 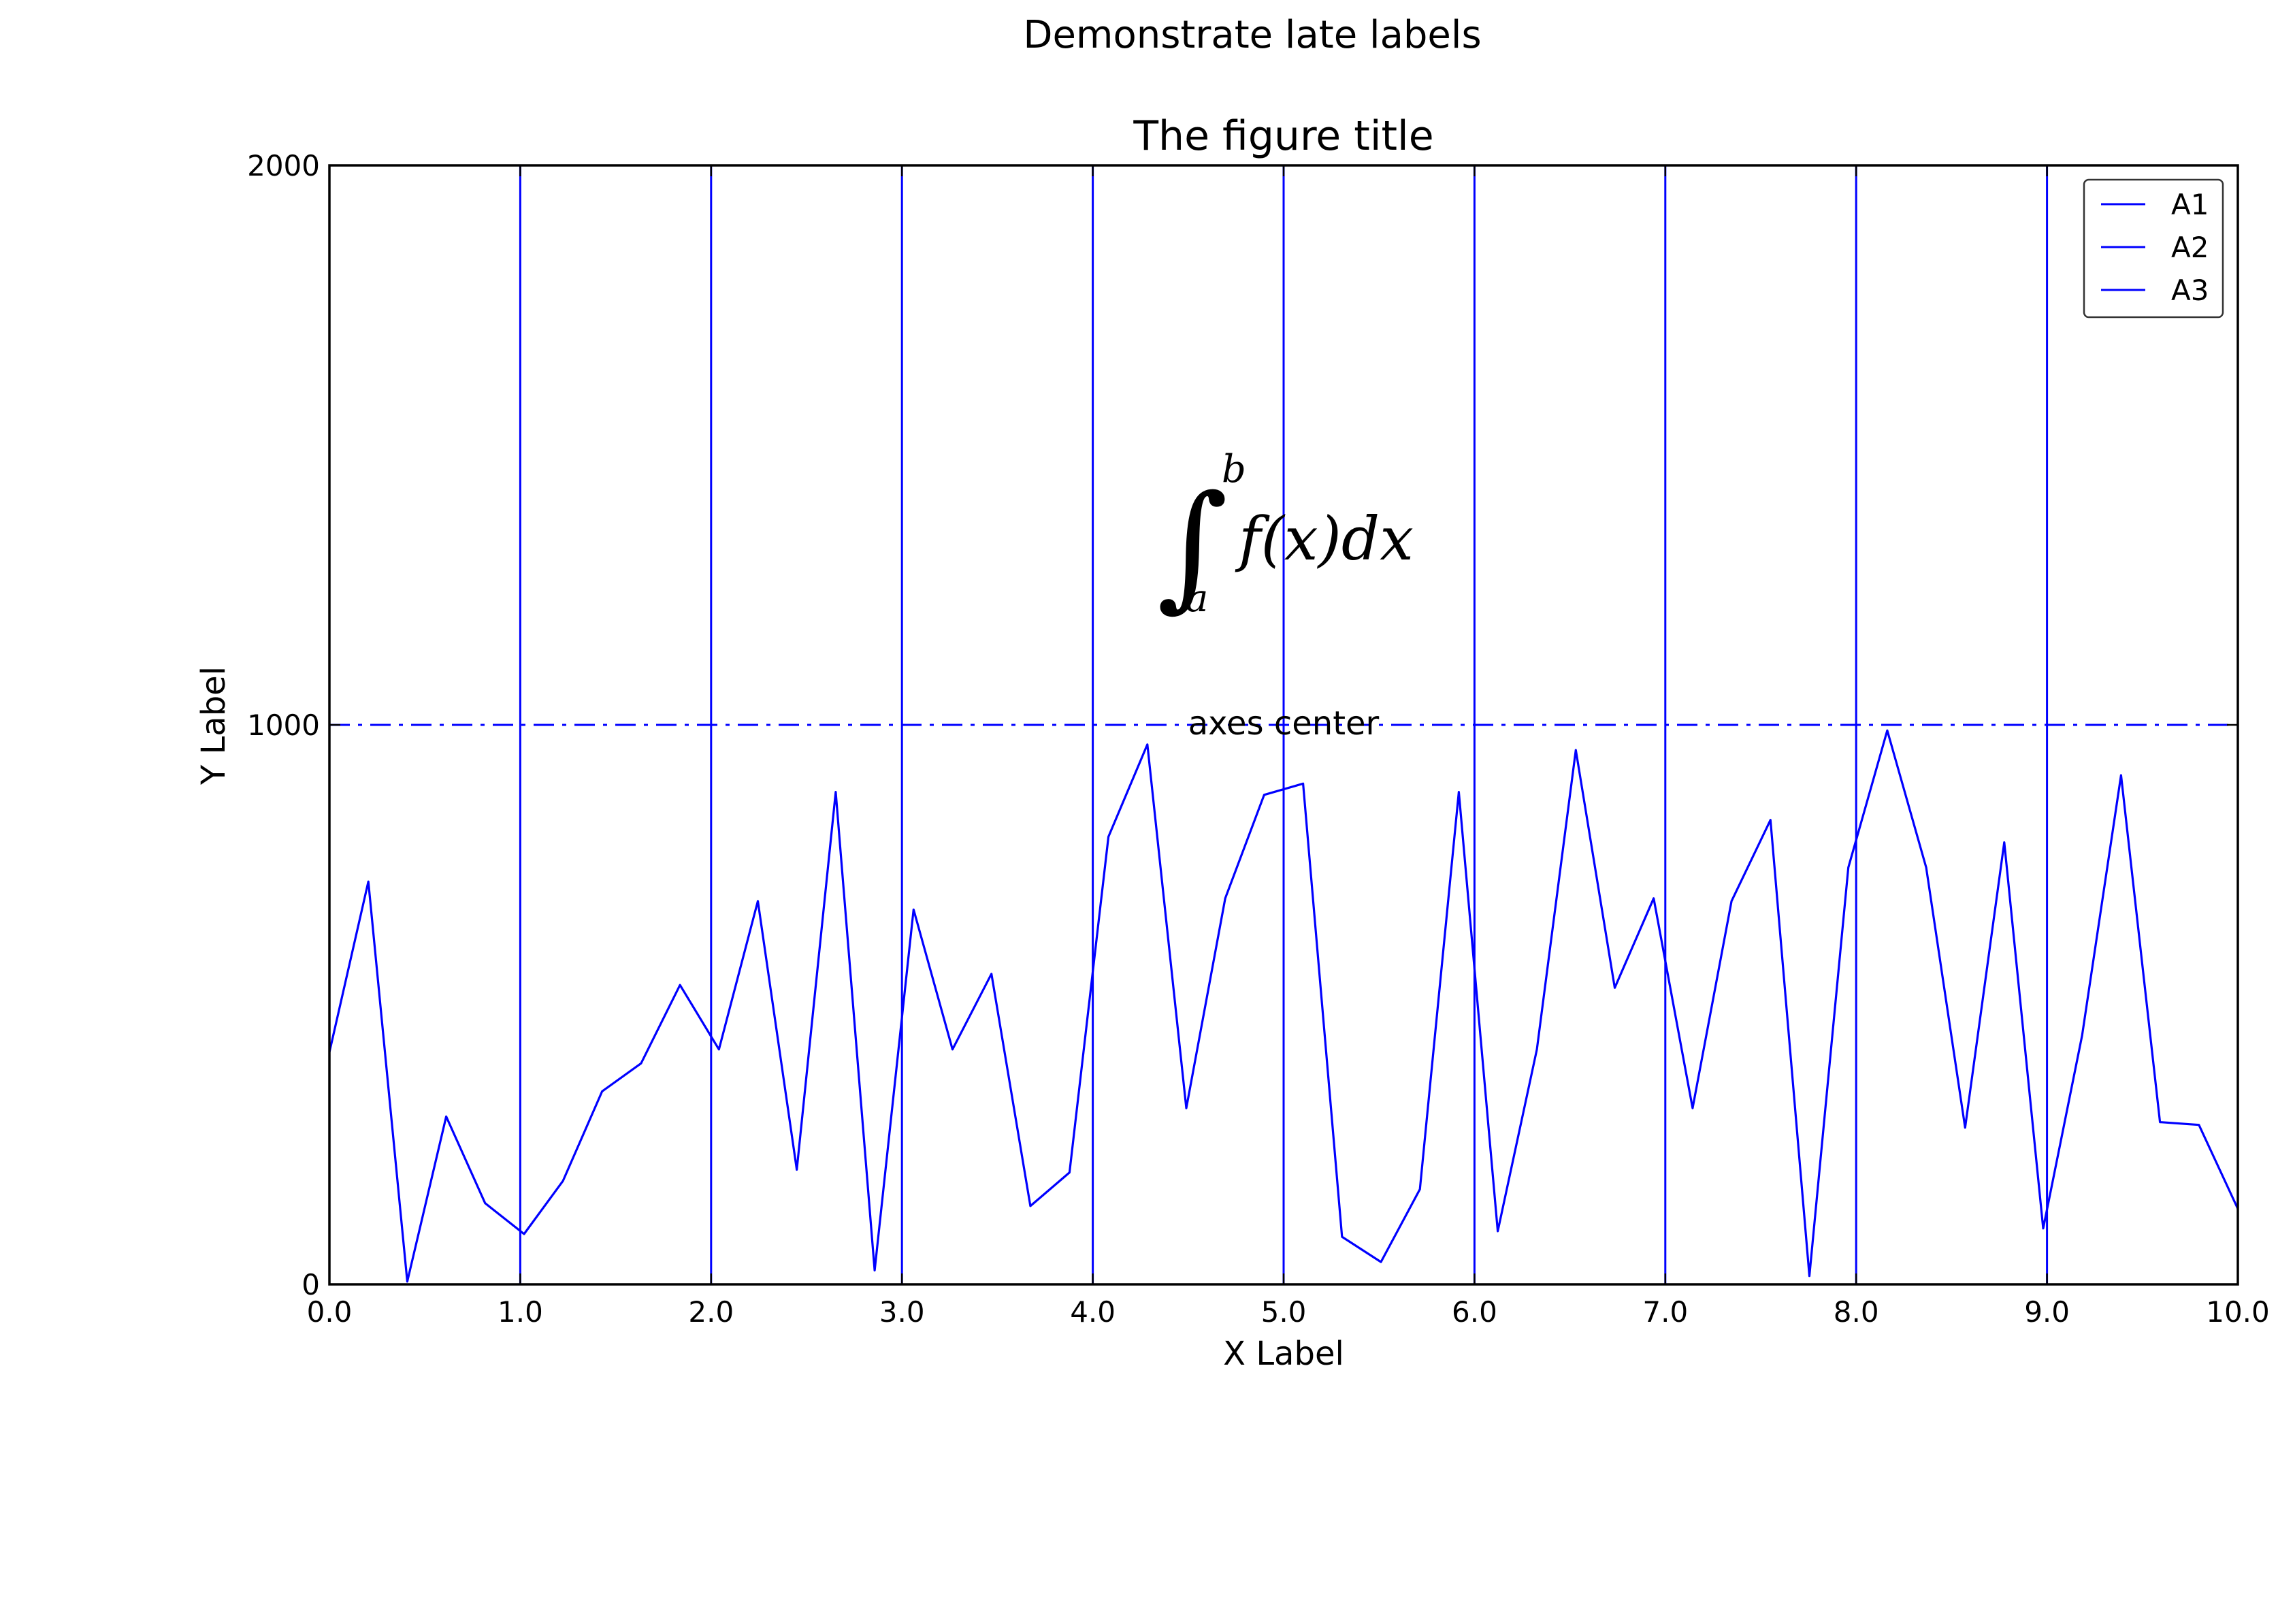 I want to click on x-tick-label: 5.0, so click(x=1284, y=1312).